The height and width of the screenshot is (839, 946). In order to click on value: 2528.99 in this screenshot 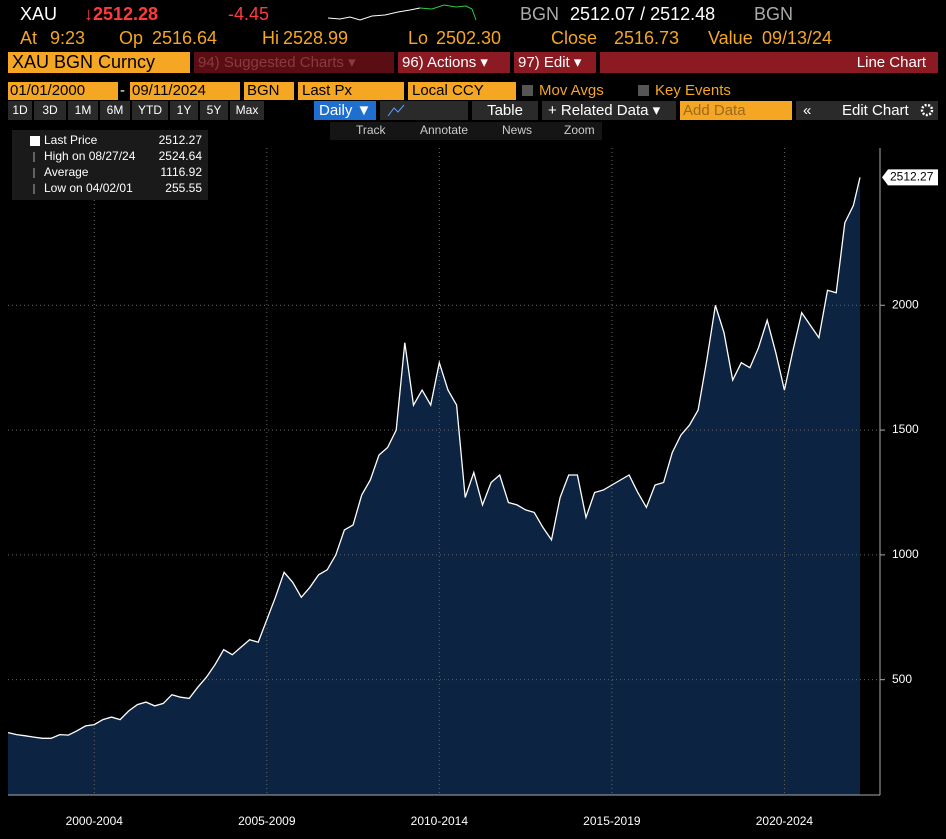, I will do `click(315, 38)`.